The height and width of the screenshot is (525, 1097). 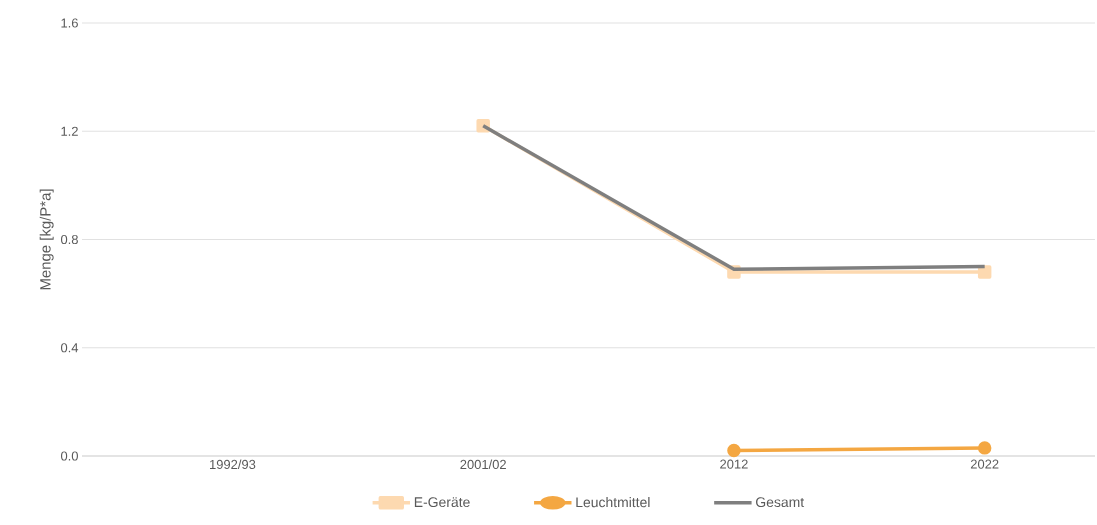 What do you see at coordinates (984, 464) in the screenshot?
I see `x-tick-label: 2022` at bounding box center [984, 464].